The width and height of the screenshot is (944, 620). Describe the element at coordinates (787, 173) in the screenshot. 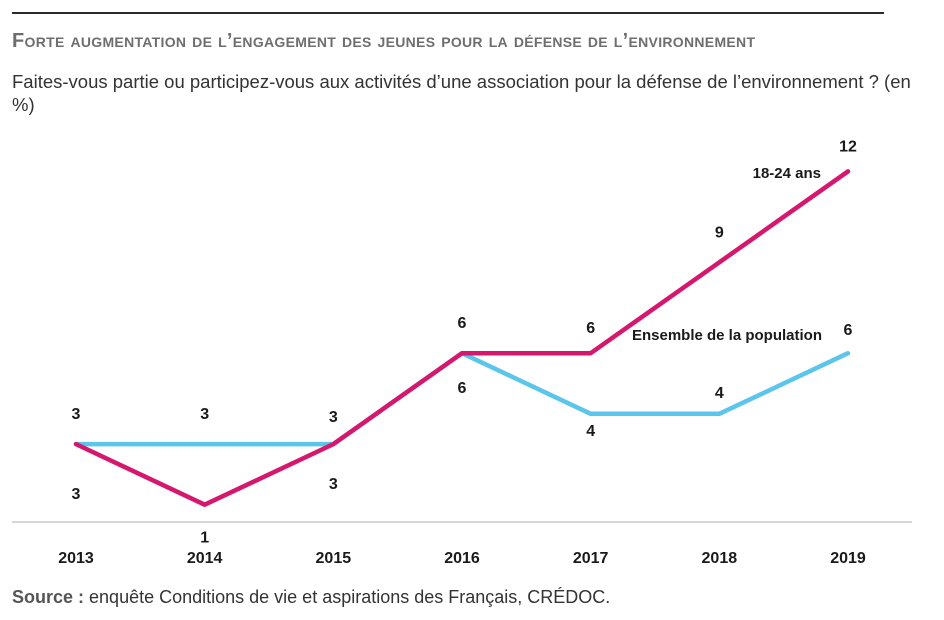

I see `series-label-youth: 18-24 ans` at that location.